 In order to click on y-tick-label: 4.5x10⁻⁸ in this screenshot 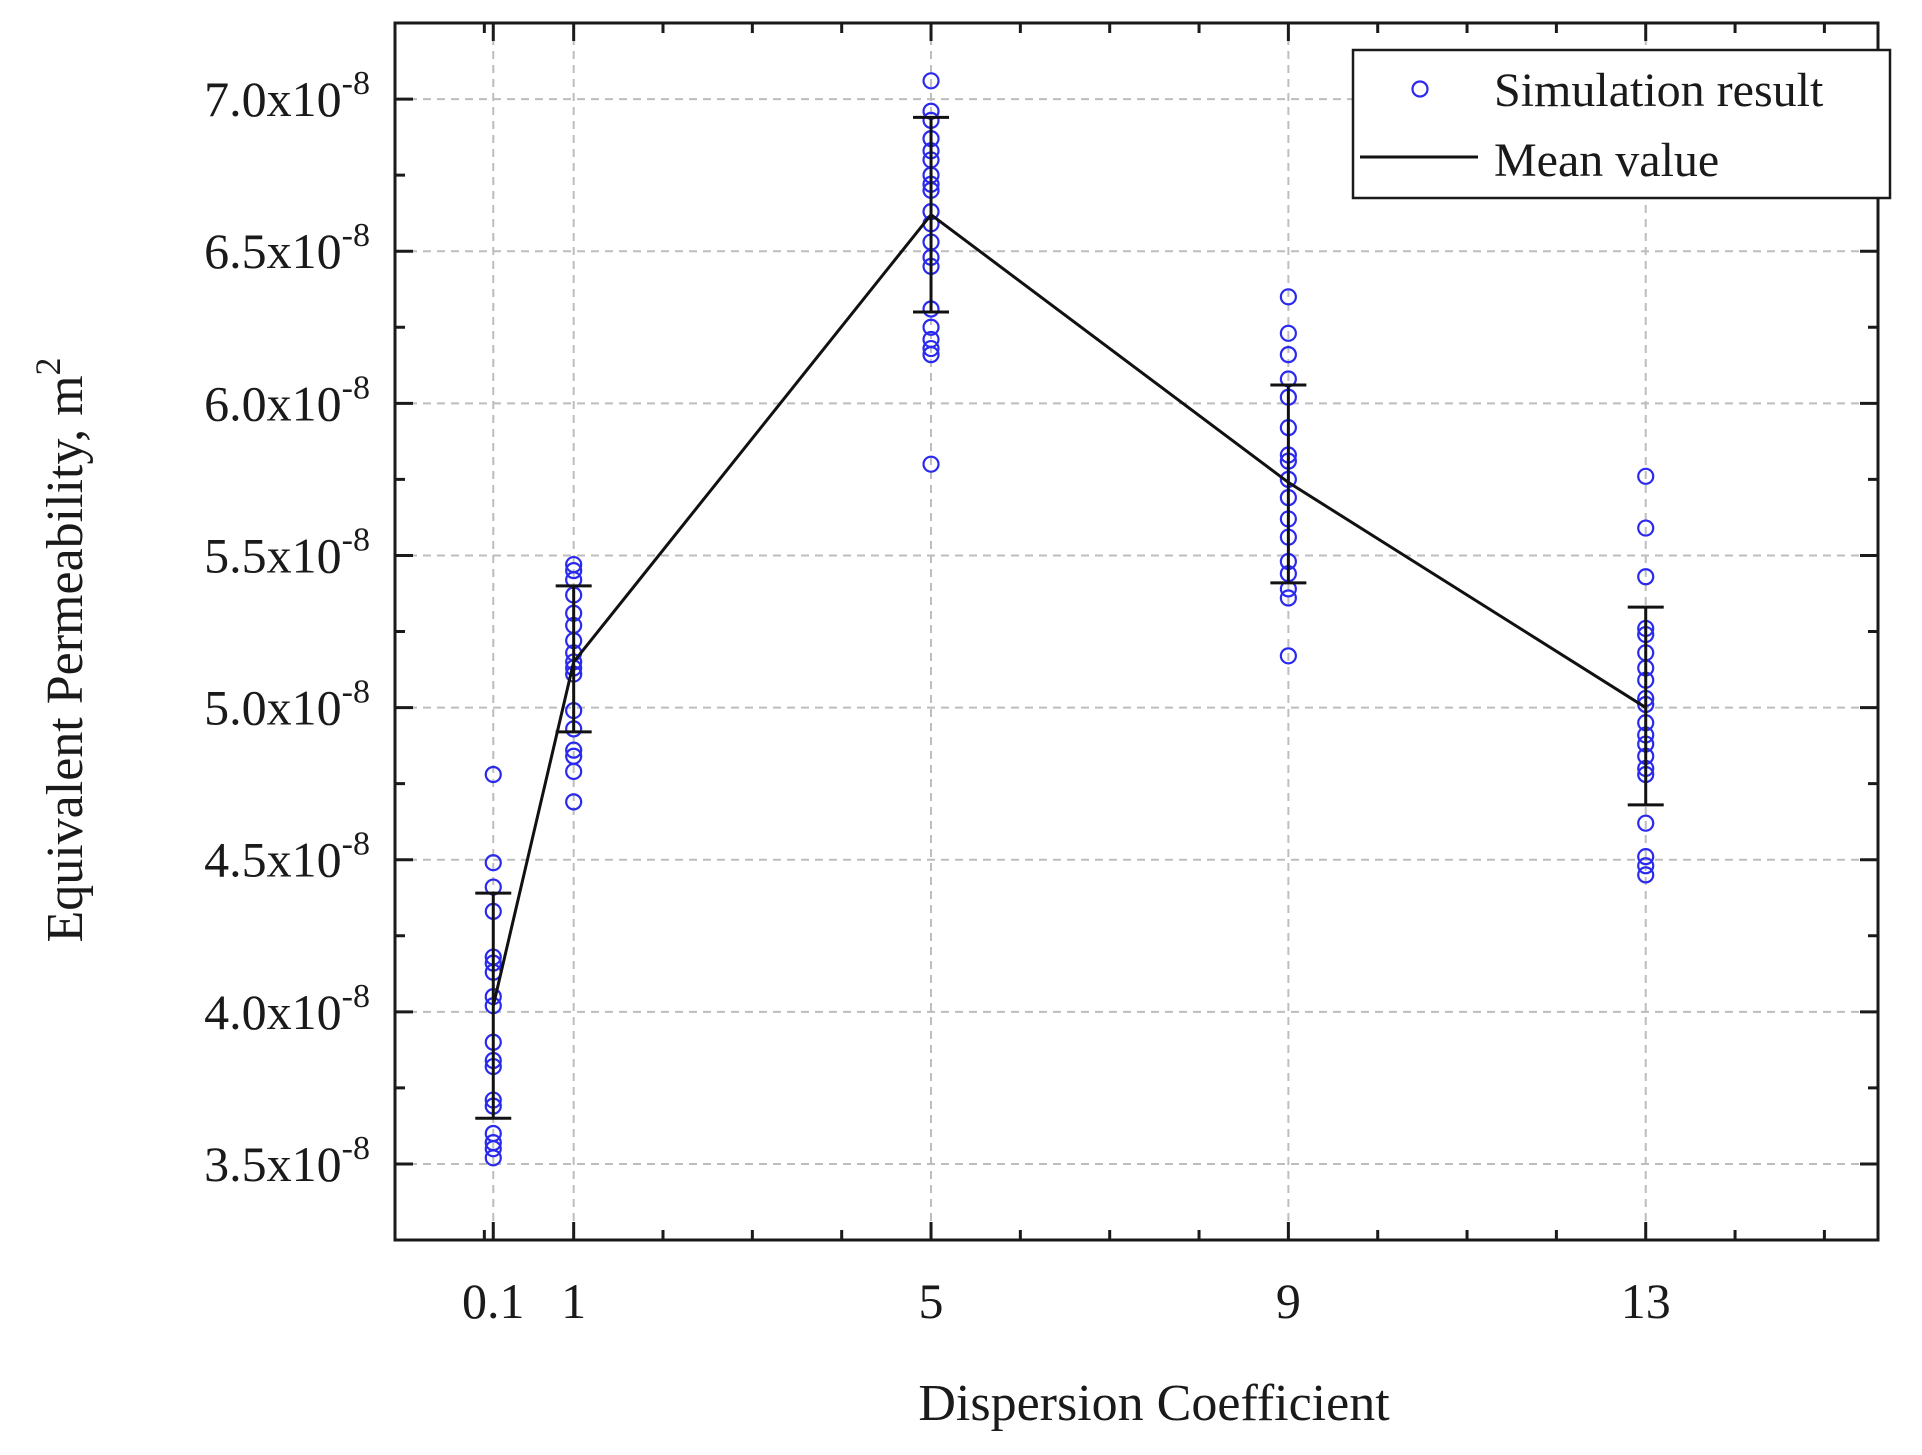, I will do `click(287, 857)`.